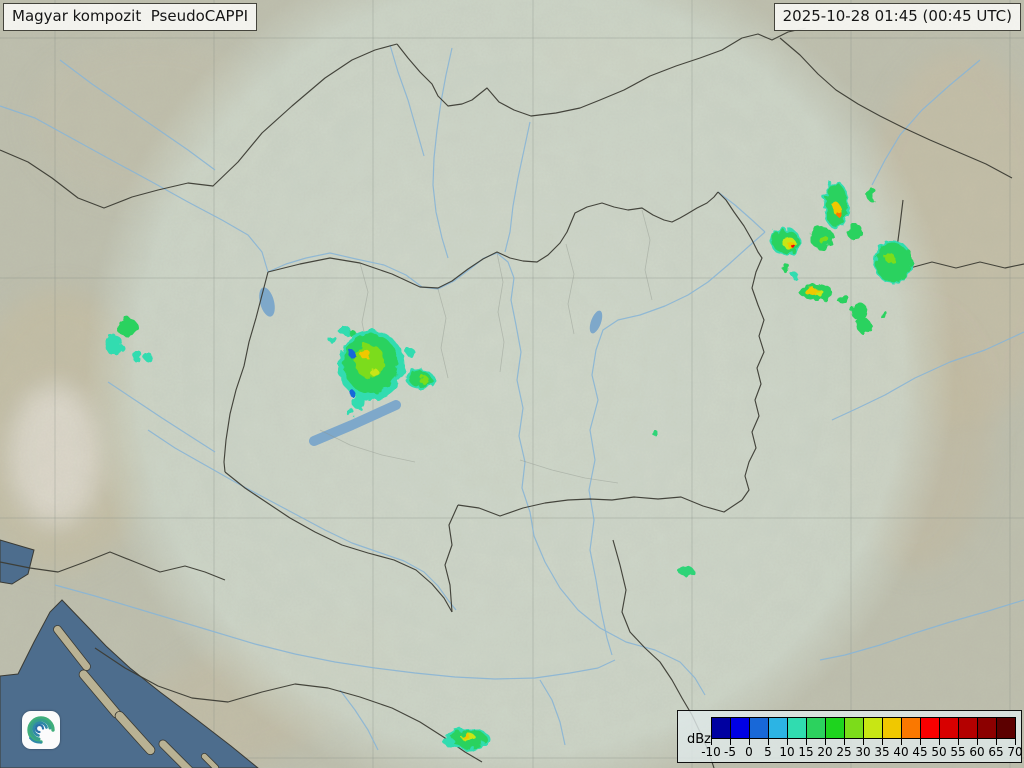 This screenshot has width=1024, height=768. What do you see at coordinates (897, 17) in the screenshot?
I see `timestamp-label: 2025-10-28 01:45 (00:45 UTC)` at bounding box center [897, 17].